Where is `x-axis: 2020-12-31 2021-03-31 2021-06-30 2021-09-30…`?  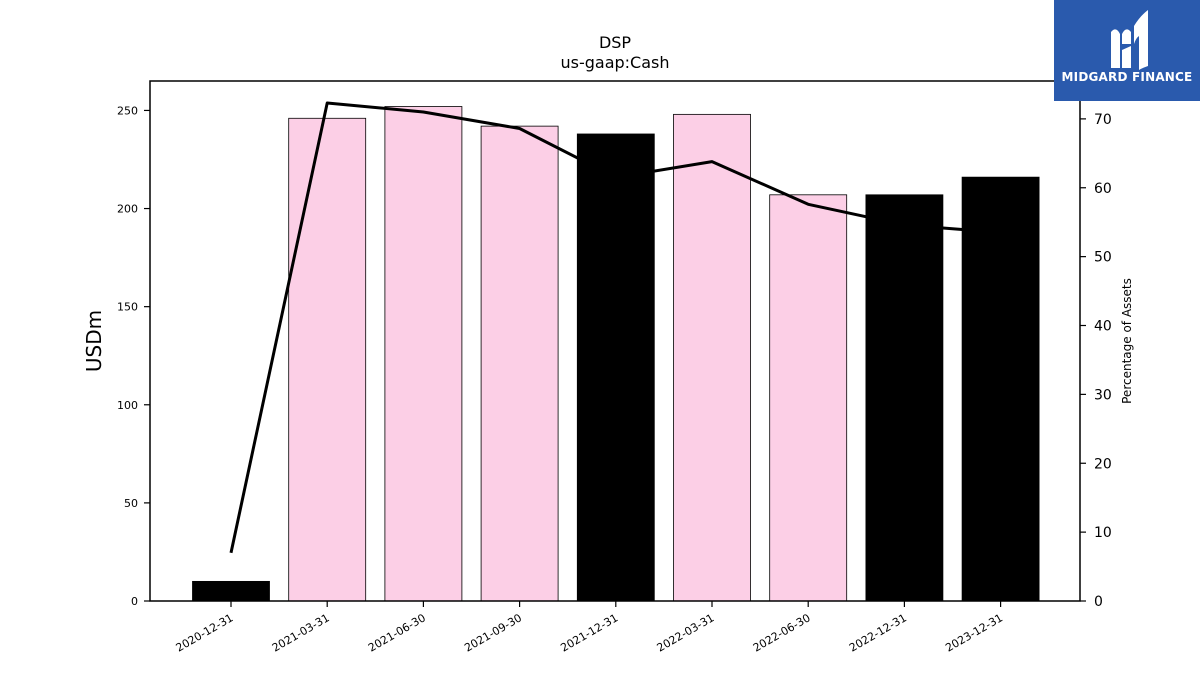
x-axis: 2020-12-31 2021-03-31 2021-06-30 2021-09-30… is located at coordinates (589, 628).